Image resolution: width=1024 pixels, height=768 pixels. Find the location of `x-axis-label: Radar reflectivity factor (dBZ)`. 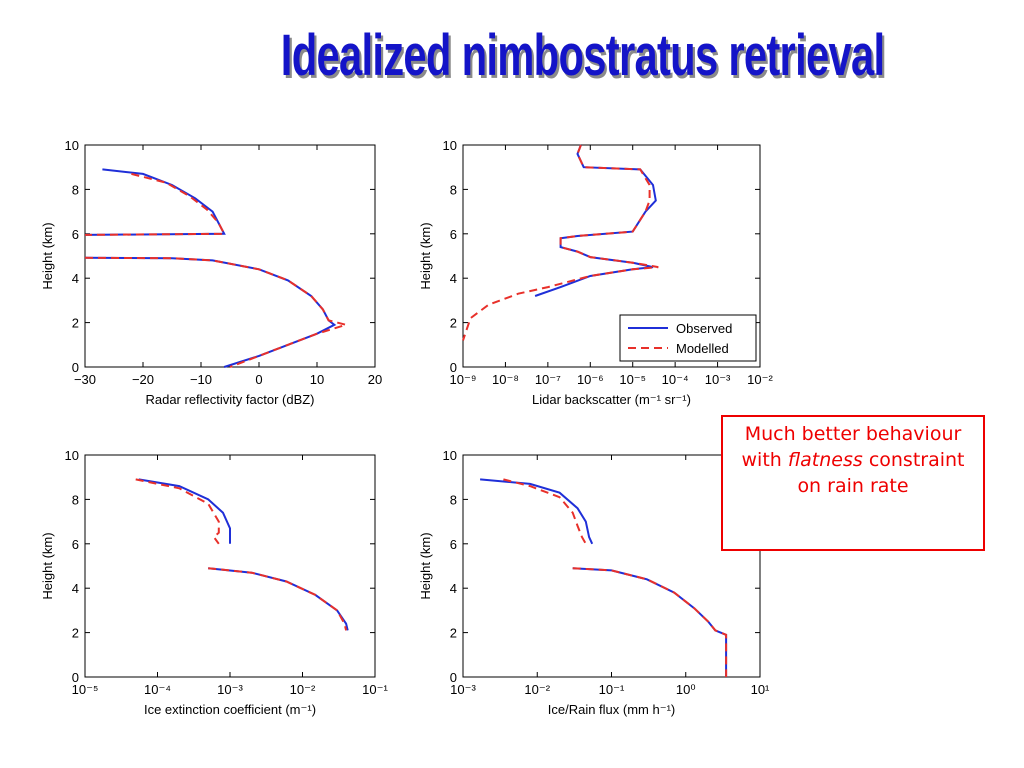

x-axis-label: Radar reflectivity factor (dBZ) is located at coordinates (229, 399).